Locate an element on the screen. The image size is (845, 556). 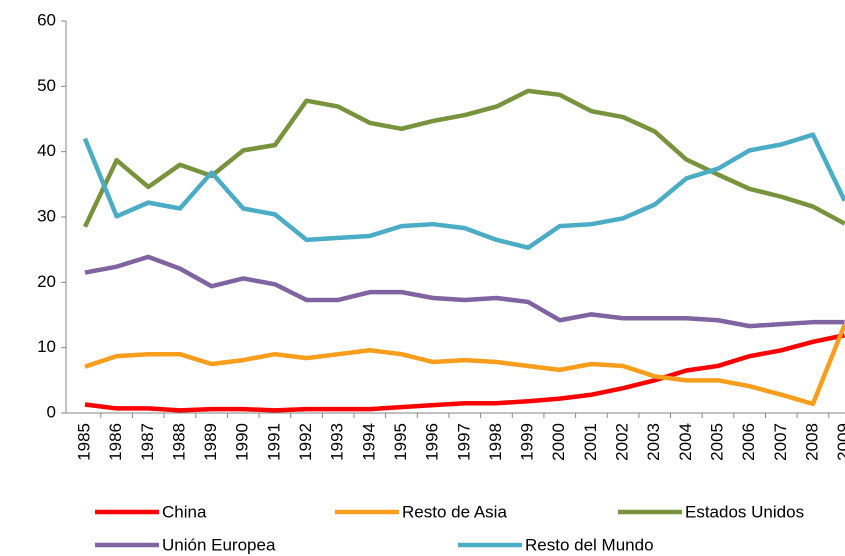
x-tick-label: 1988 is located at coordinates (178, 442).